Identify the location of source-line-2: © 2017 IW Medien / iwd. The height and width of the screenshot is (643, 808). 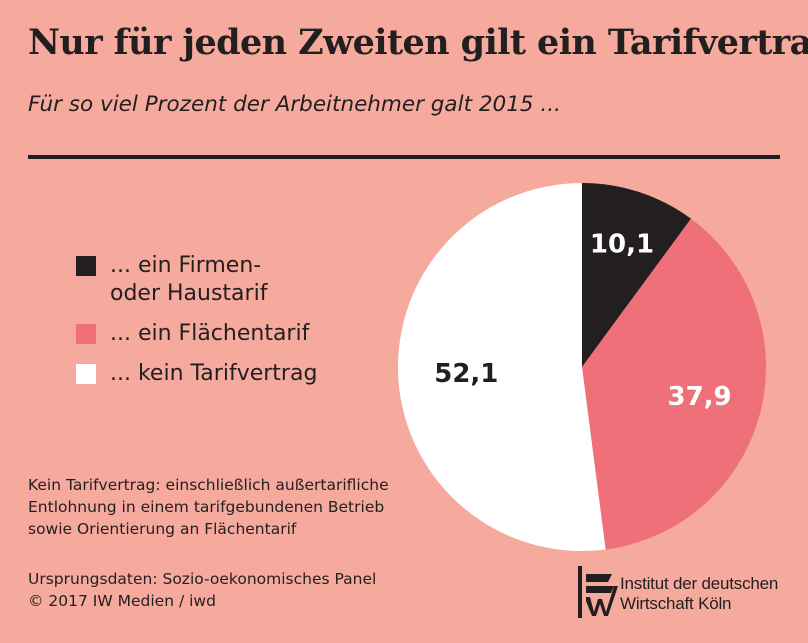
(122, 601).